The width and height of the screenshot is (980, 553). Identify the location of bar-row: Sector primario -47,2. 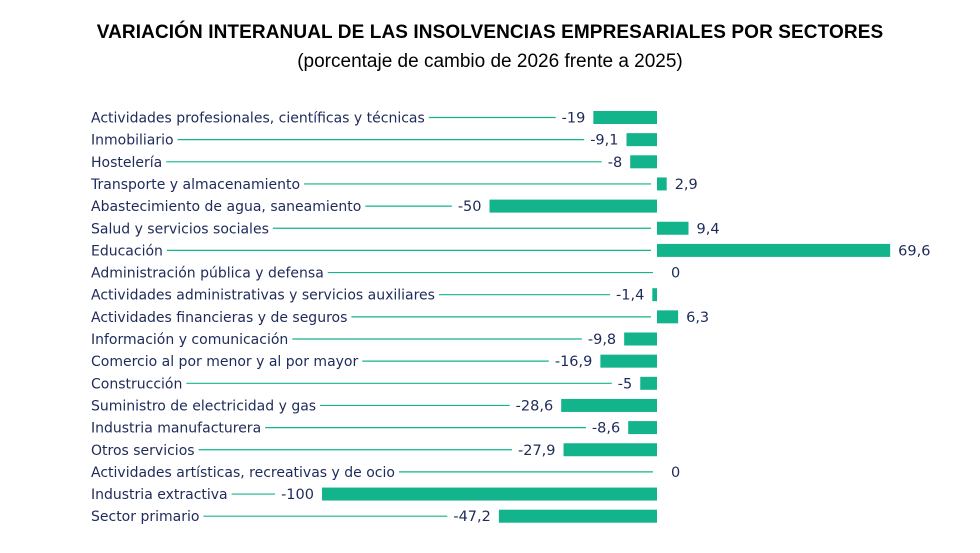
(374, 517).